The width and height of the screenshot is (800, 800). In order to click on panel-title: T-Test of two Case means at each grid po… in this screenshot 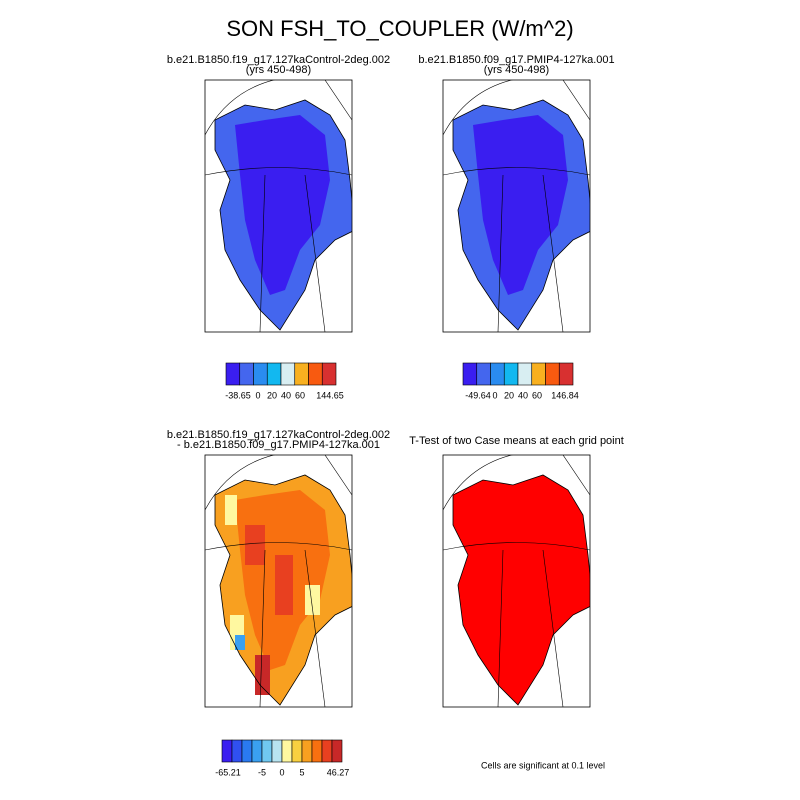, I will do `click(516, 441)`.